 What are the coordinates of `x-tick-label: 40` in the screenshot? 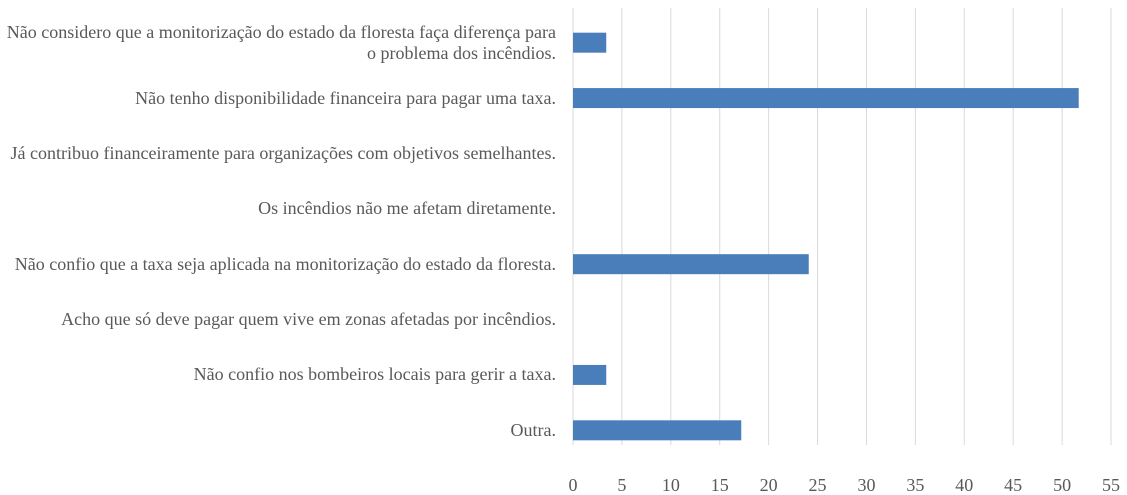 It's located at (964, 485).